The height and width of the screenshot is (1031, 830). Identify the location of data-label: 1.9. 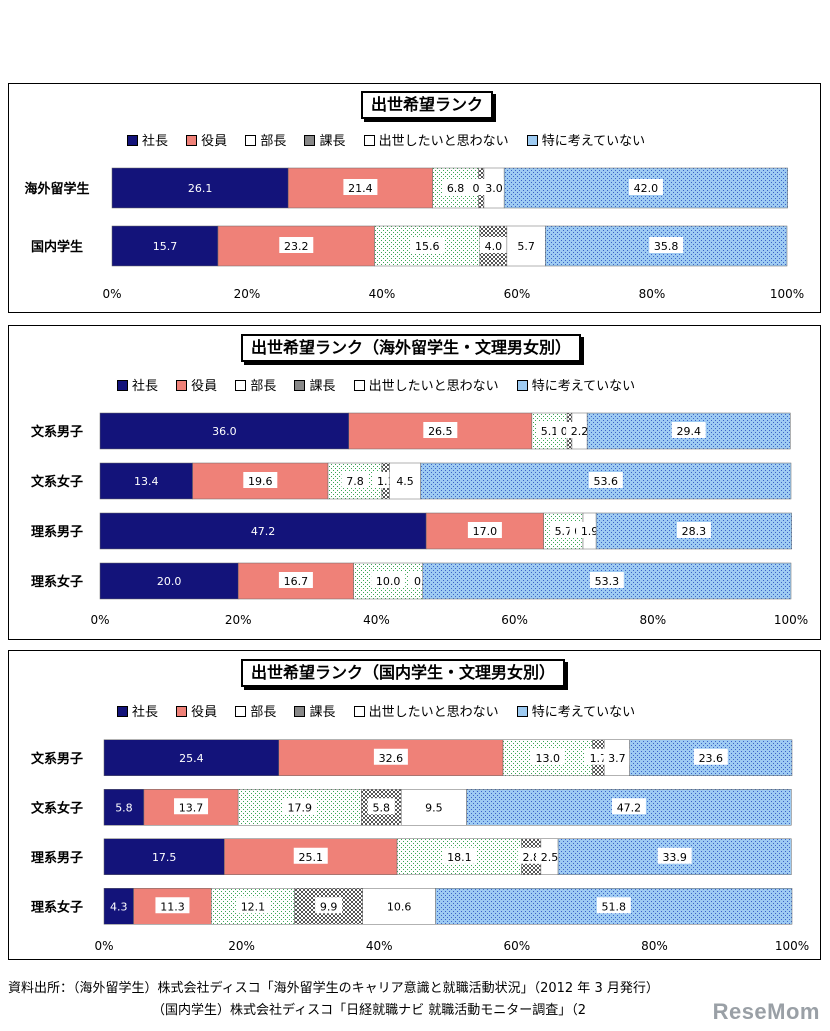
(590, 531).